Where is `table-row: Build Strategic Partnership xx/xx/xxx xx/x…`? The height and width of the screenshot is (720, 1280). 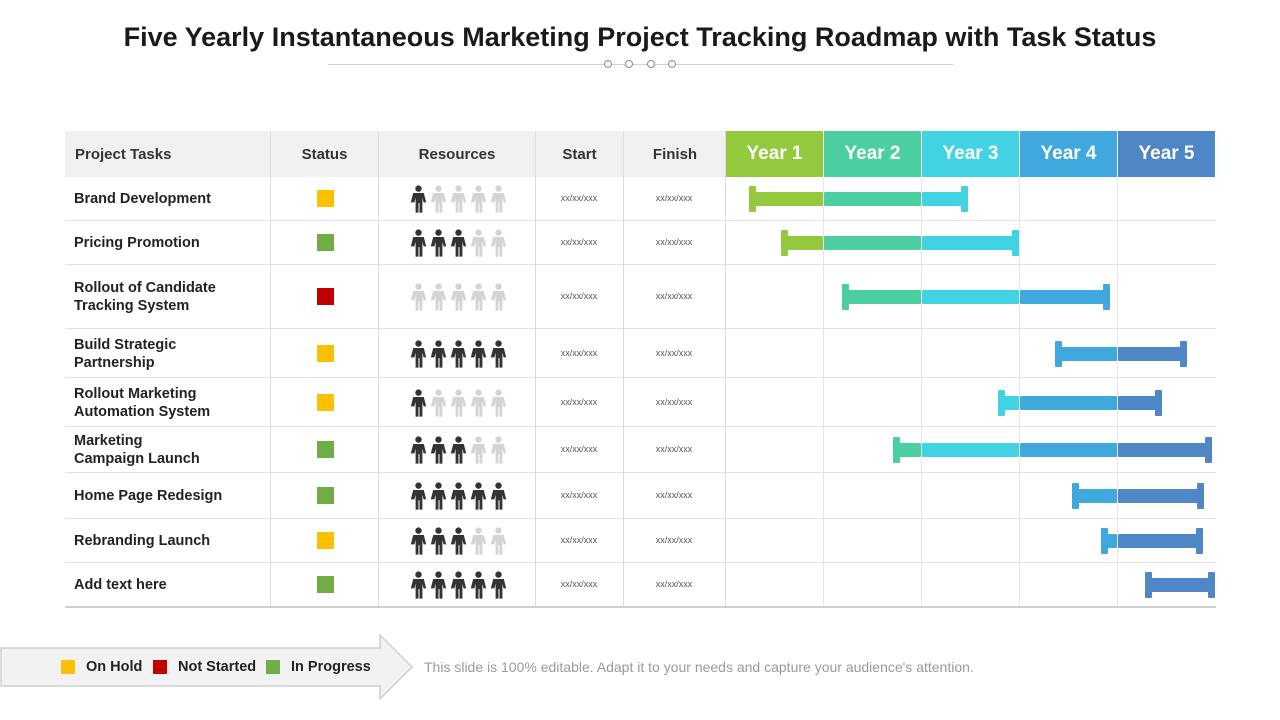 table-row: Build Strategic Partnership xx/xx/xxx xx/x… is located at coordinates (640, 353).